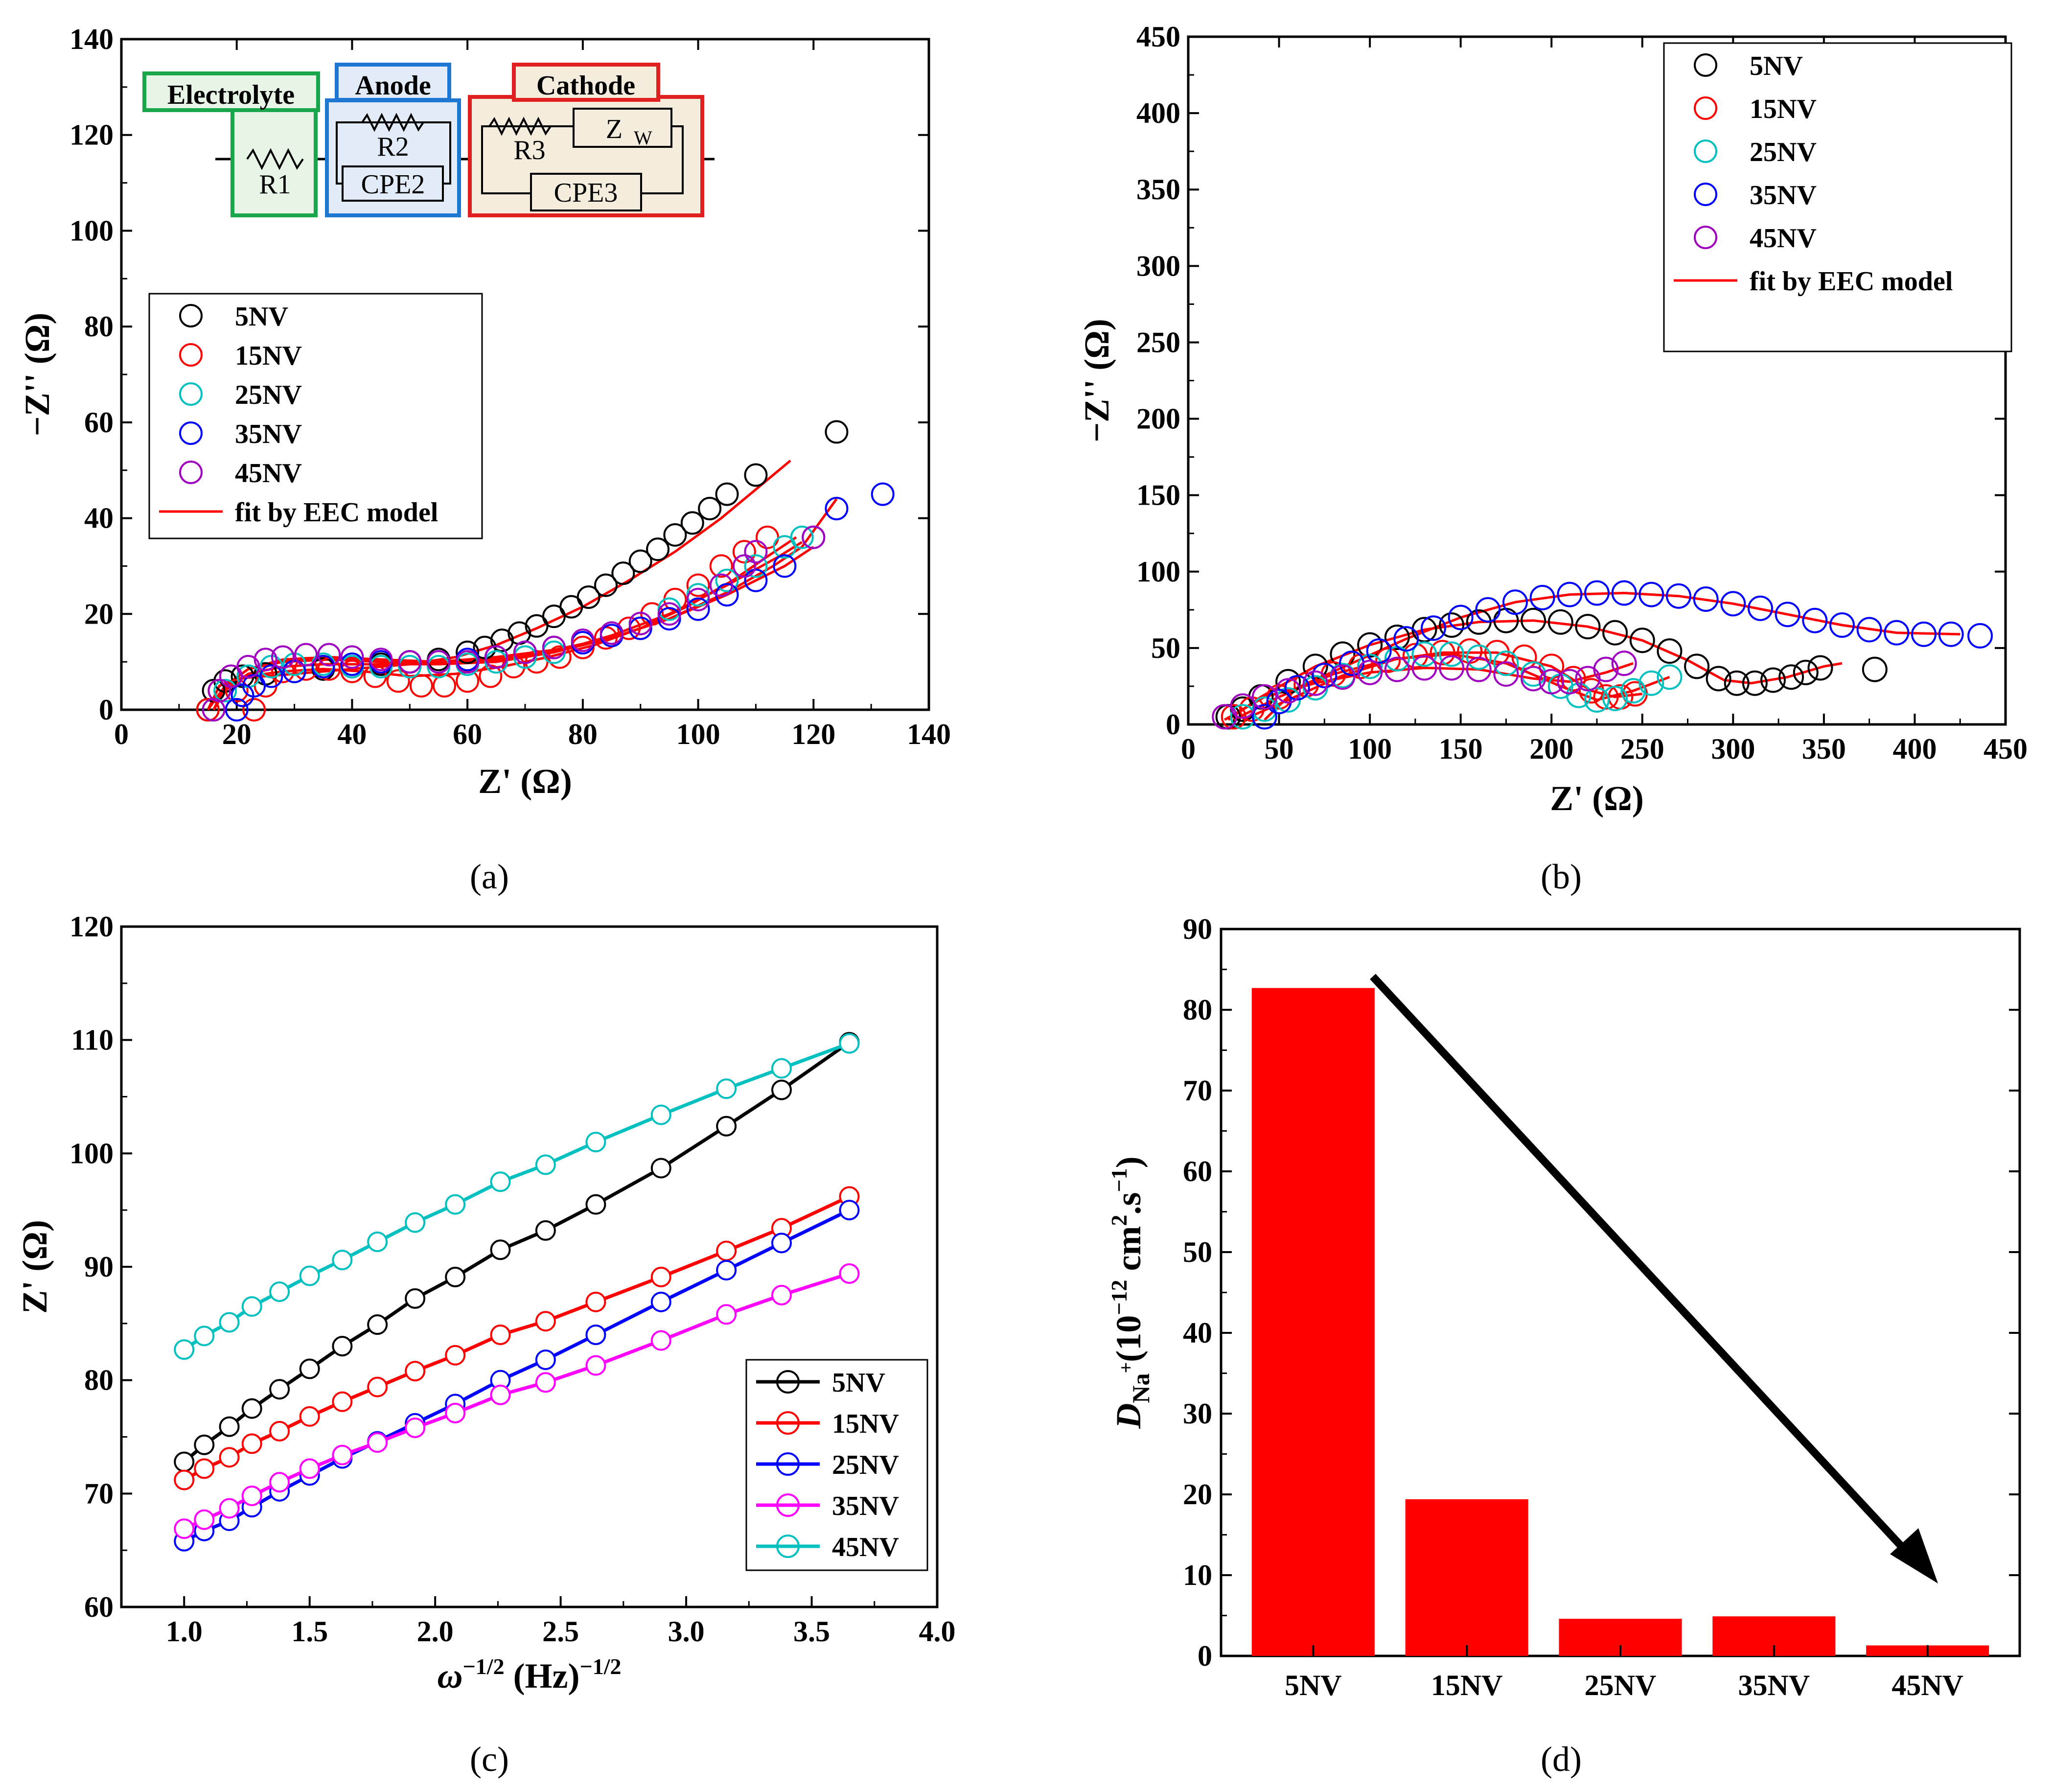 The image size is (2053, 1792). I want to click on y-tick-label: 60, so click(99, 1607).